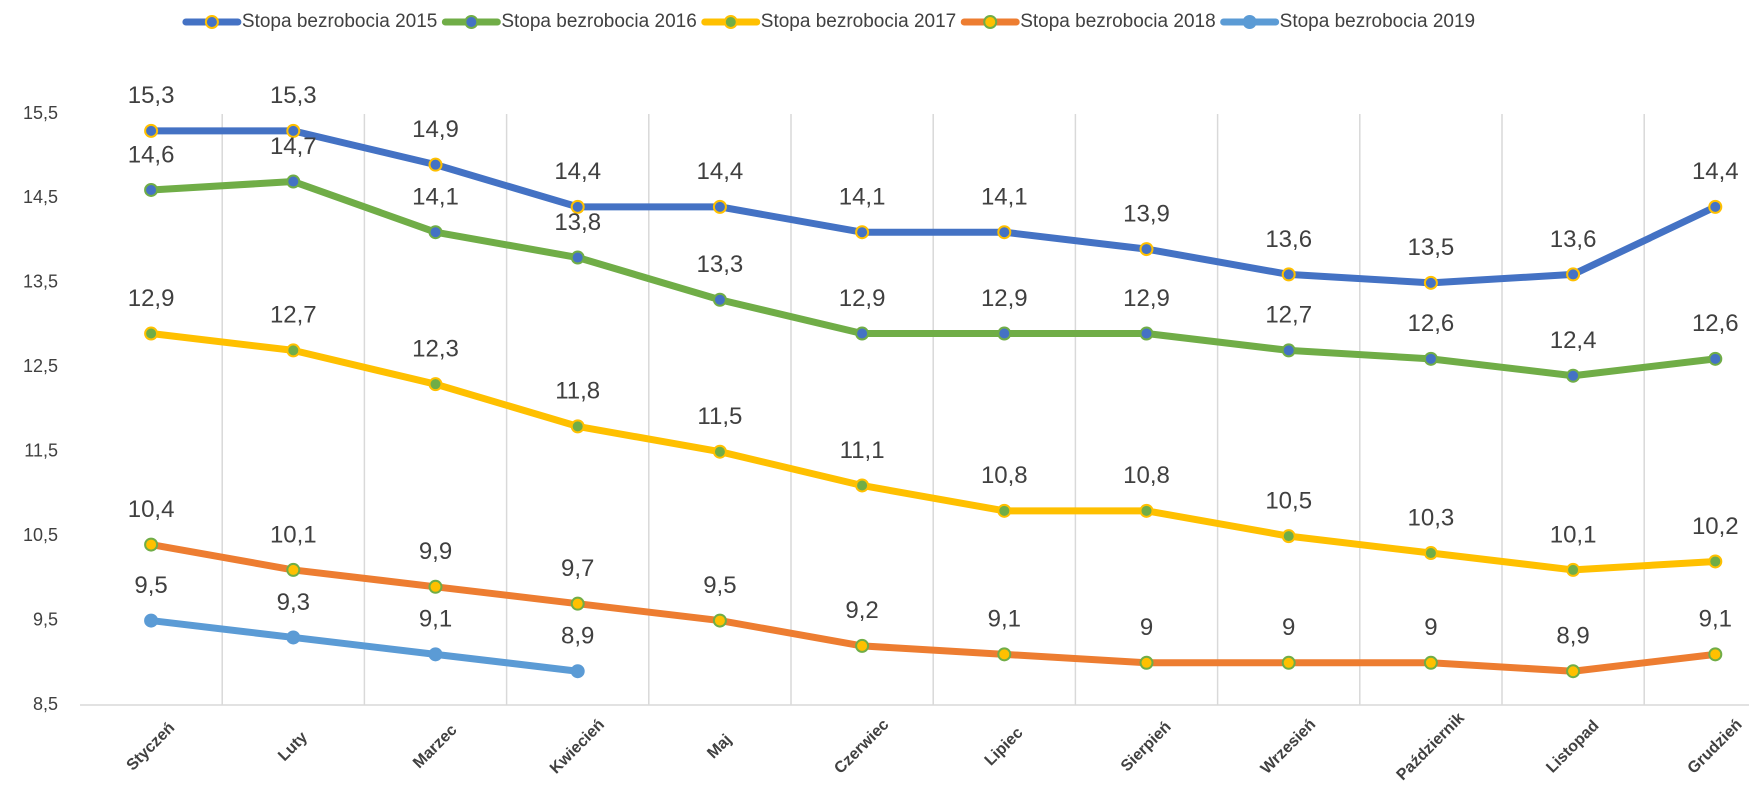 Image resolution: width=1749 pixels, height=801 pixels. Describe the element at coordinates (861, 746) in the screenshot. I see `x-tick-label: Czerwiec` at that location.